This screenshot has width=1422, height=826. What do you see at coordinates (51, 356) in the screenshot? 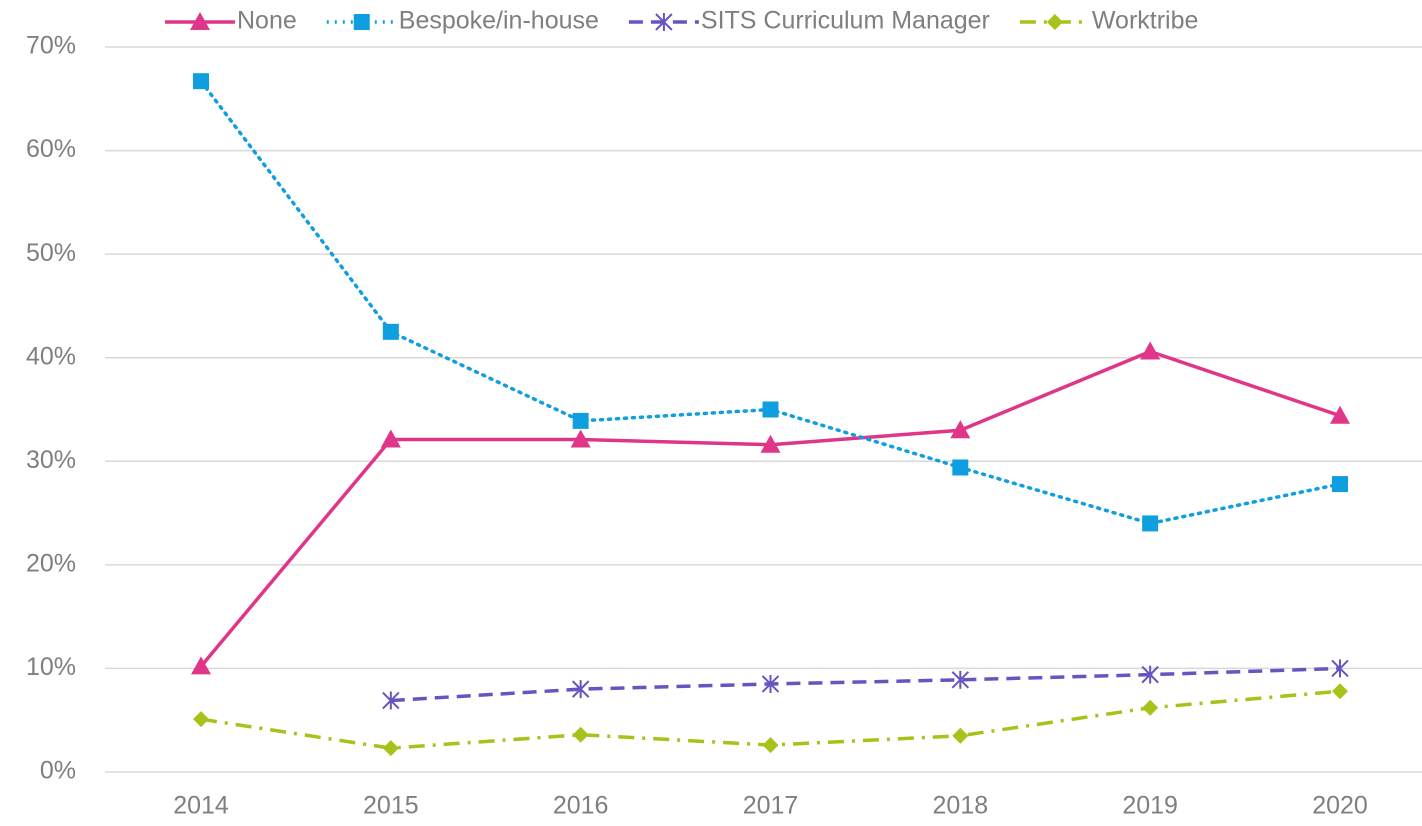
I see `y-tick-label: 40%` at bounding box center [51, 356].